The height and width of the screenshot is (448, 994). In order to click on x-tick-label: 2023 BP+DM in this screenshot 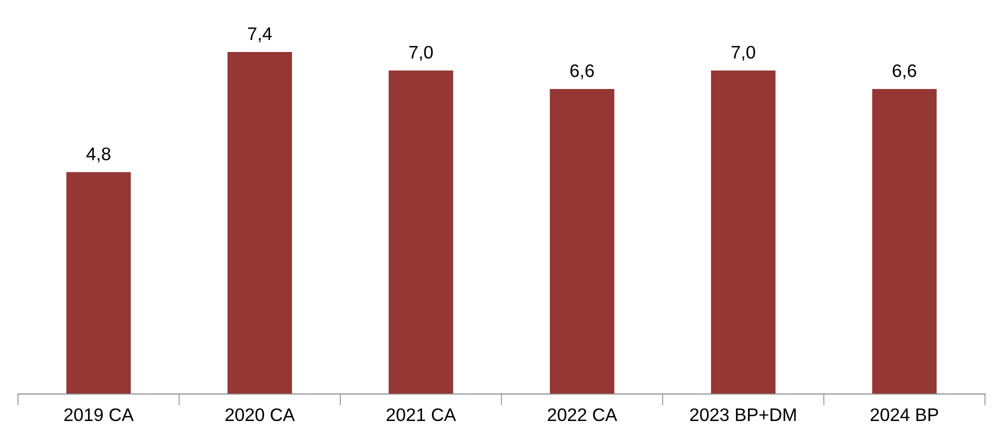, I will do `click(743, 415)`.